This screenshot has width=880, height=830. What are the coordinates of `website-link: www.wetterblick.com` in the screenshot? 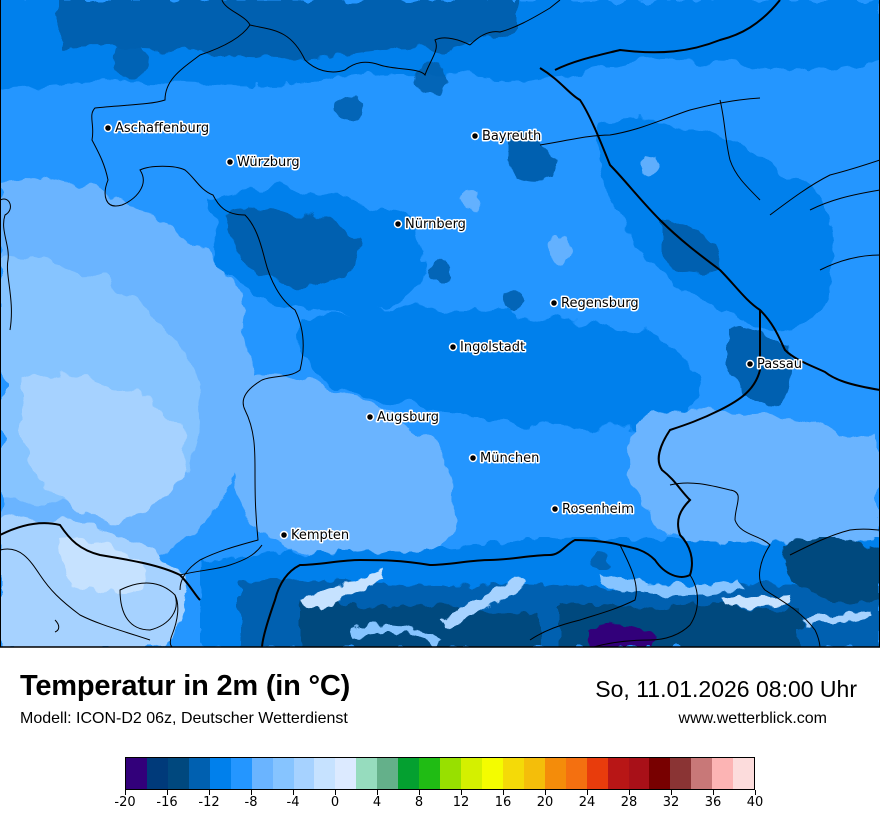 It's located at (752, 718).